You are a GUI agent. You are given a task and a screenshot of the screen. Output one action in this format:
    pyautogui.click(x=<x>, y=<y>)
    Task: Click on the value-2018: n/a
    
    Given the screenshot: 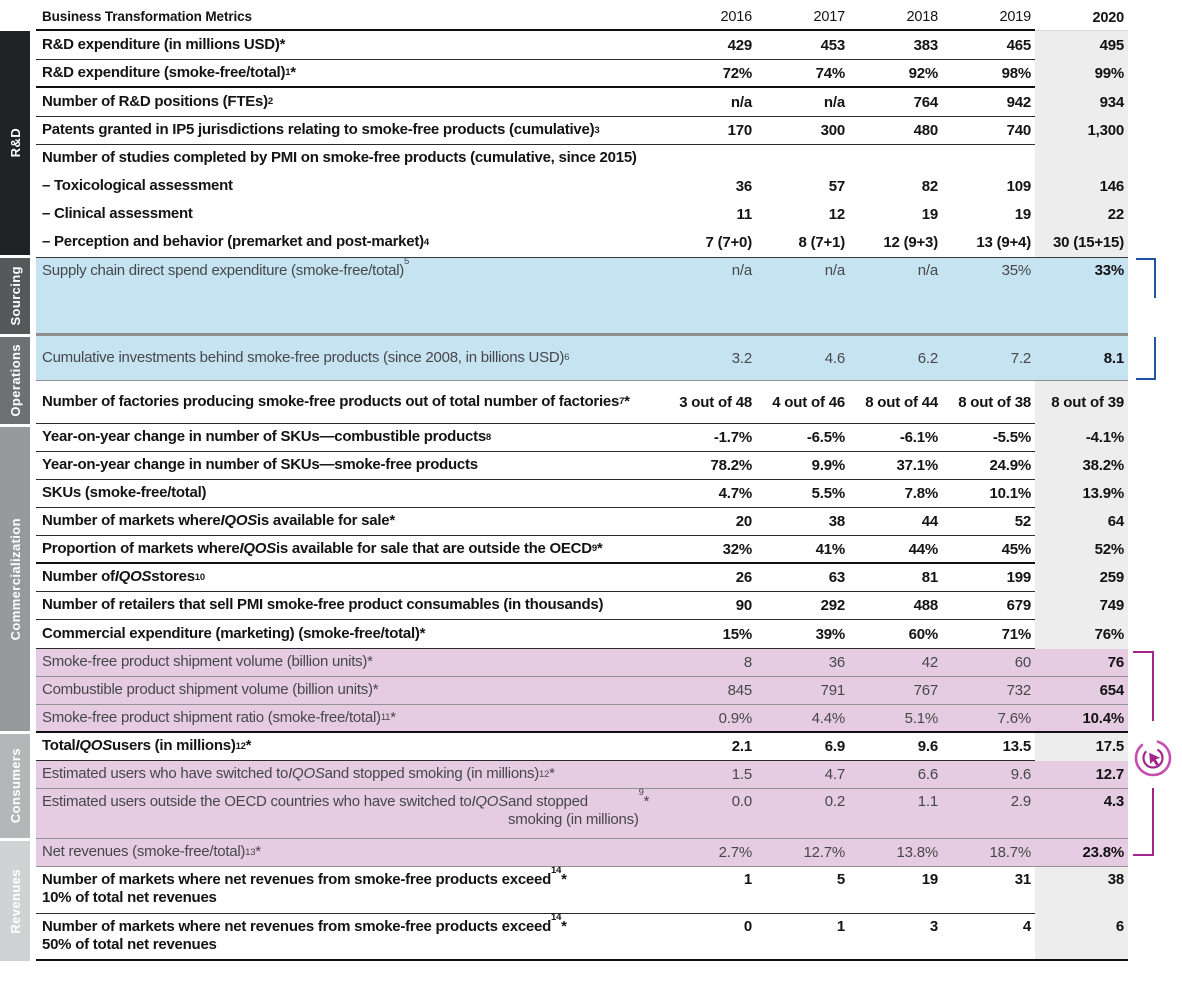 What is the action you would take?
    pyautogui.click(x=895, y=296)
    